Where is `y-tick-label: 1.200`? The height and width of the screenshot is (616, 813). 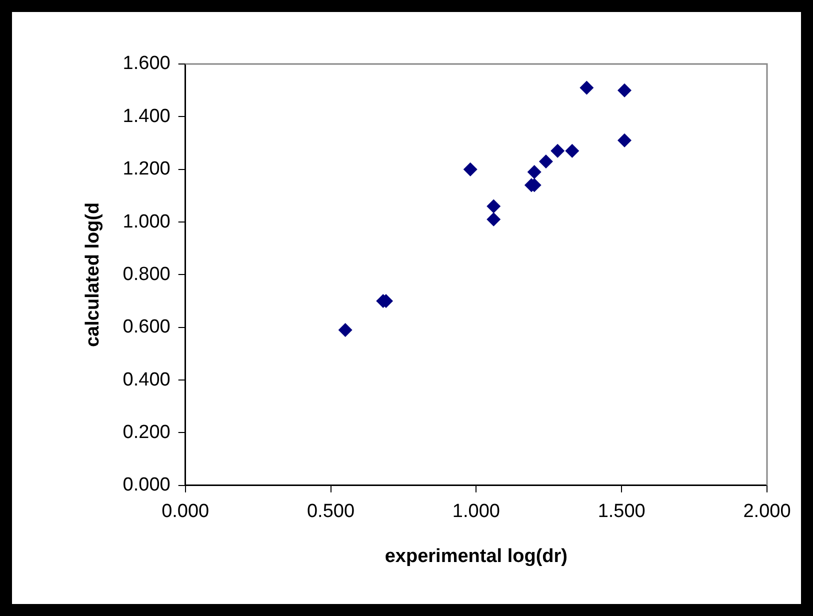
y-tick-label: 1.200 is located at coordinates (146, 169).